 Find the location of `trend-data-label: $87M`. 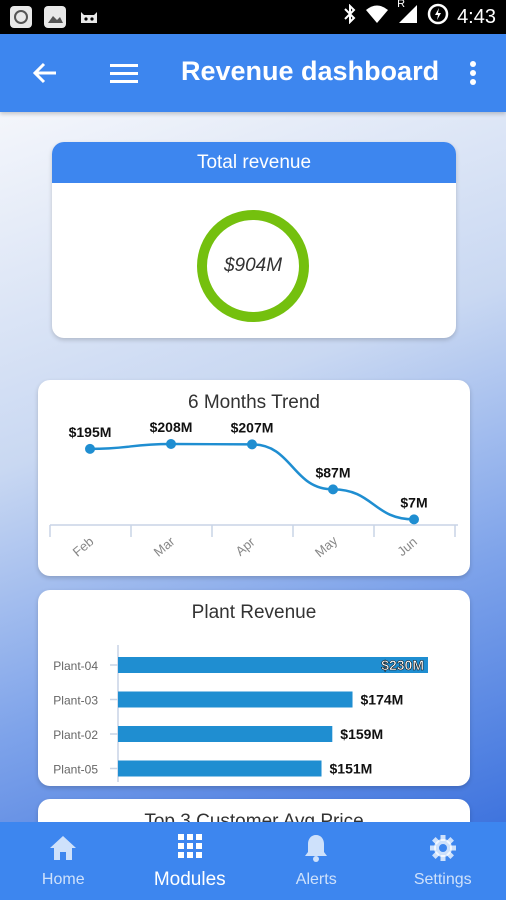

trend-data-label: $87M is located at coordinates (332, 472).